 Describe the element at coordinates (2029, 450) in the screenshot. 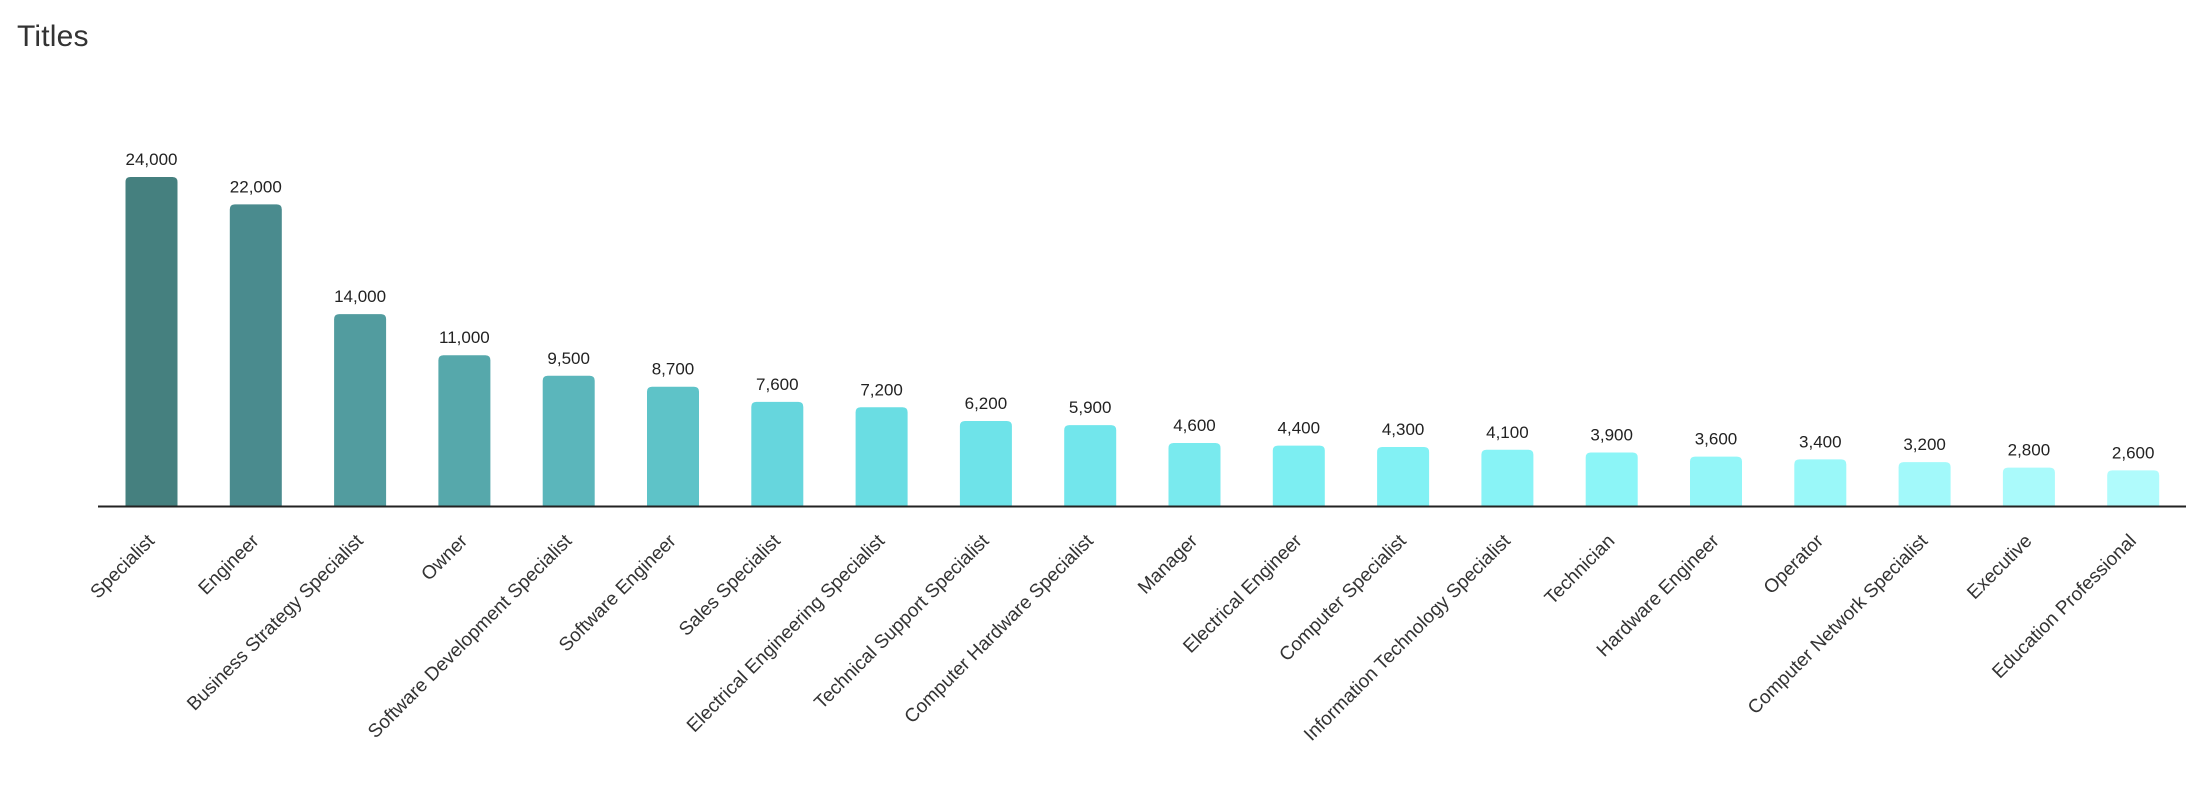

I see `value-label-executive: 2,800` at that location.